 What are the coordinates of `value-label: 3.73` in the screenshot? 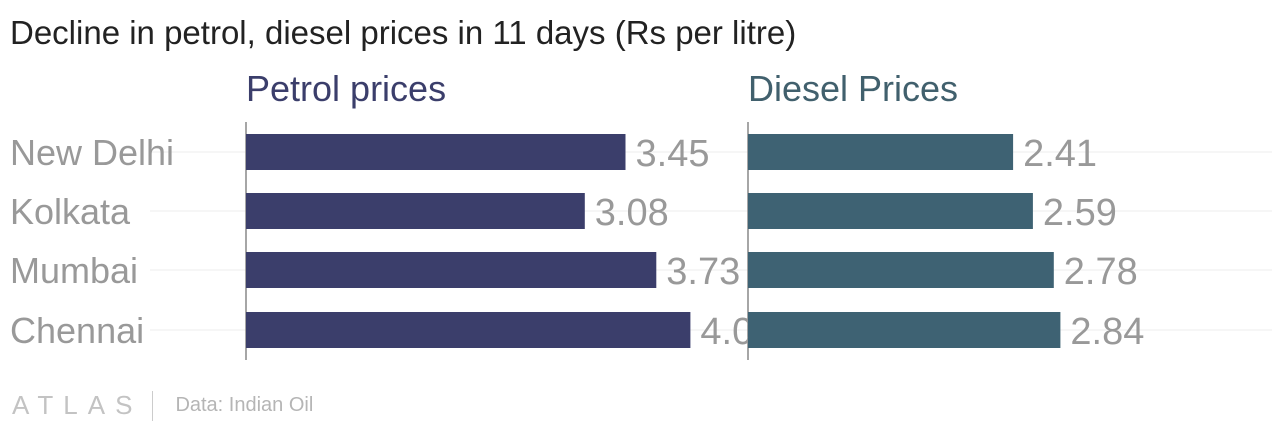 It's located at (703, 272).